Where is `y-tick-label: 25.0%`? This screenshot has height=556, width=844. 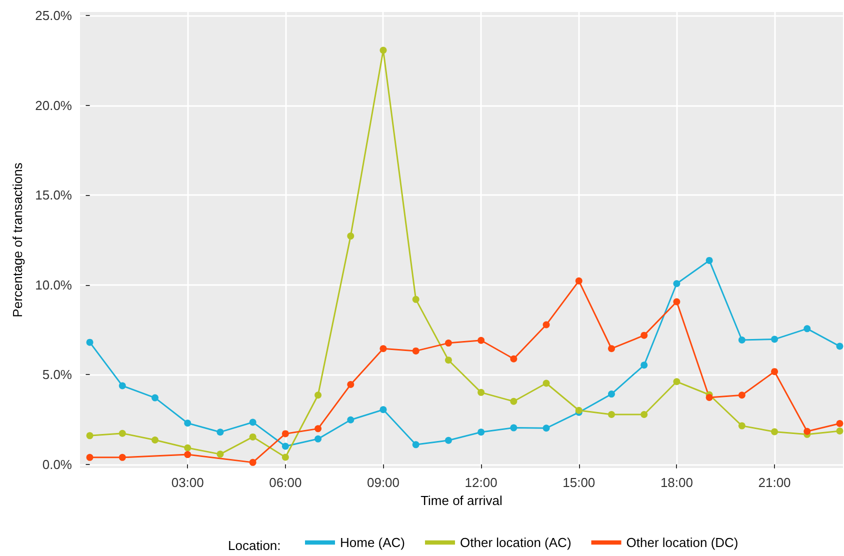 y-tick-label: 25.0% is located at coordinates (53, 16).